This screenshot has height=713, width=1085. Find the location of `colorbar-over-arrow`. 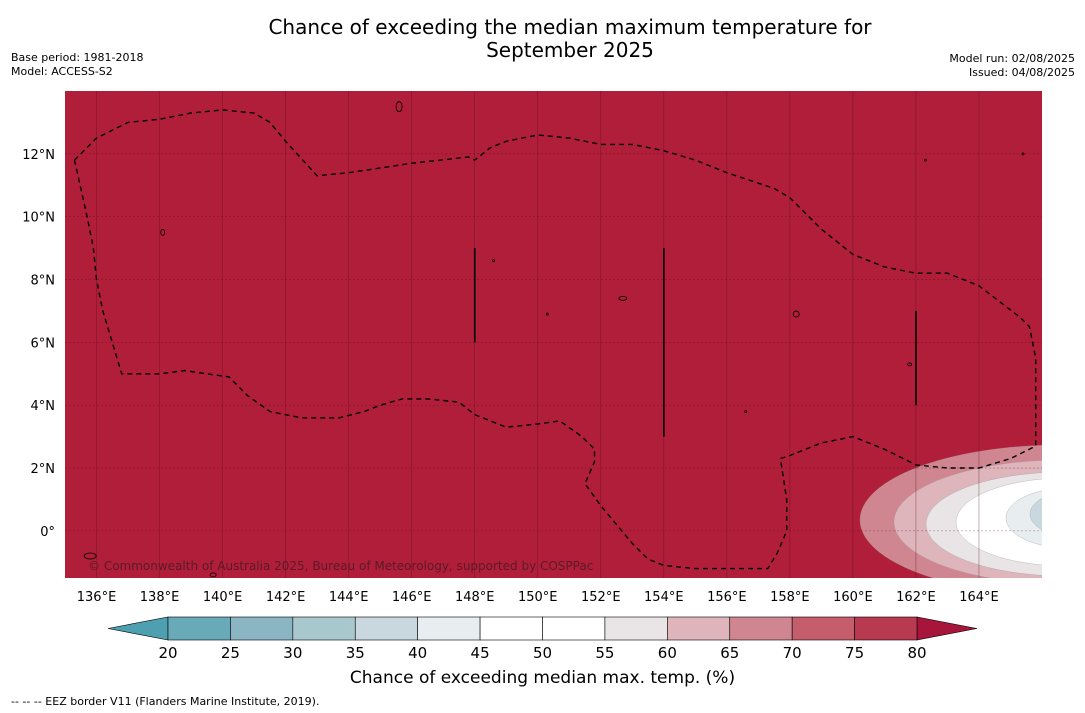

colorbar-over-arrow is located at coordinates (947, 628).